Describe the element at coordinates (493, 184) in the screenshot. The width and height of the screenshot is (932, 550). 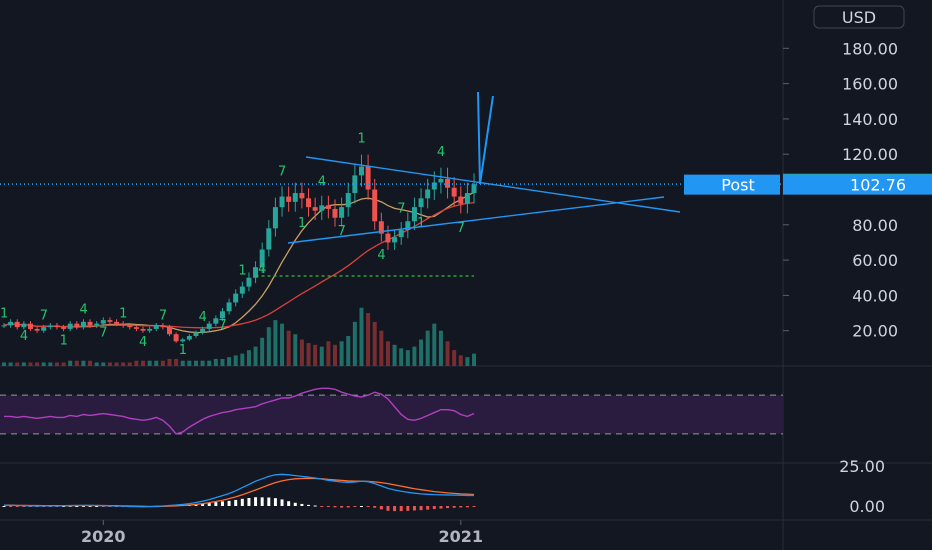
I see `upper-trendline` at that location.